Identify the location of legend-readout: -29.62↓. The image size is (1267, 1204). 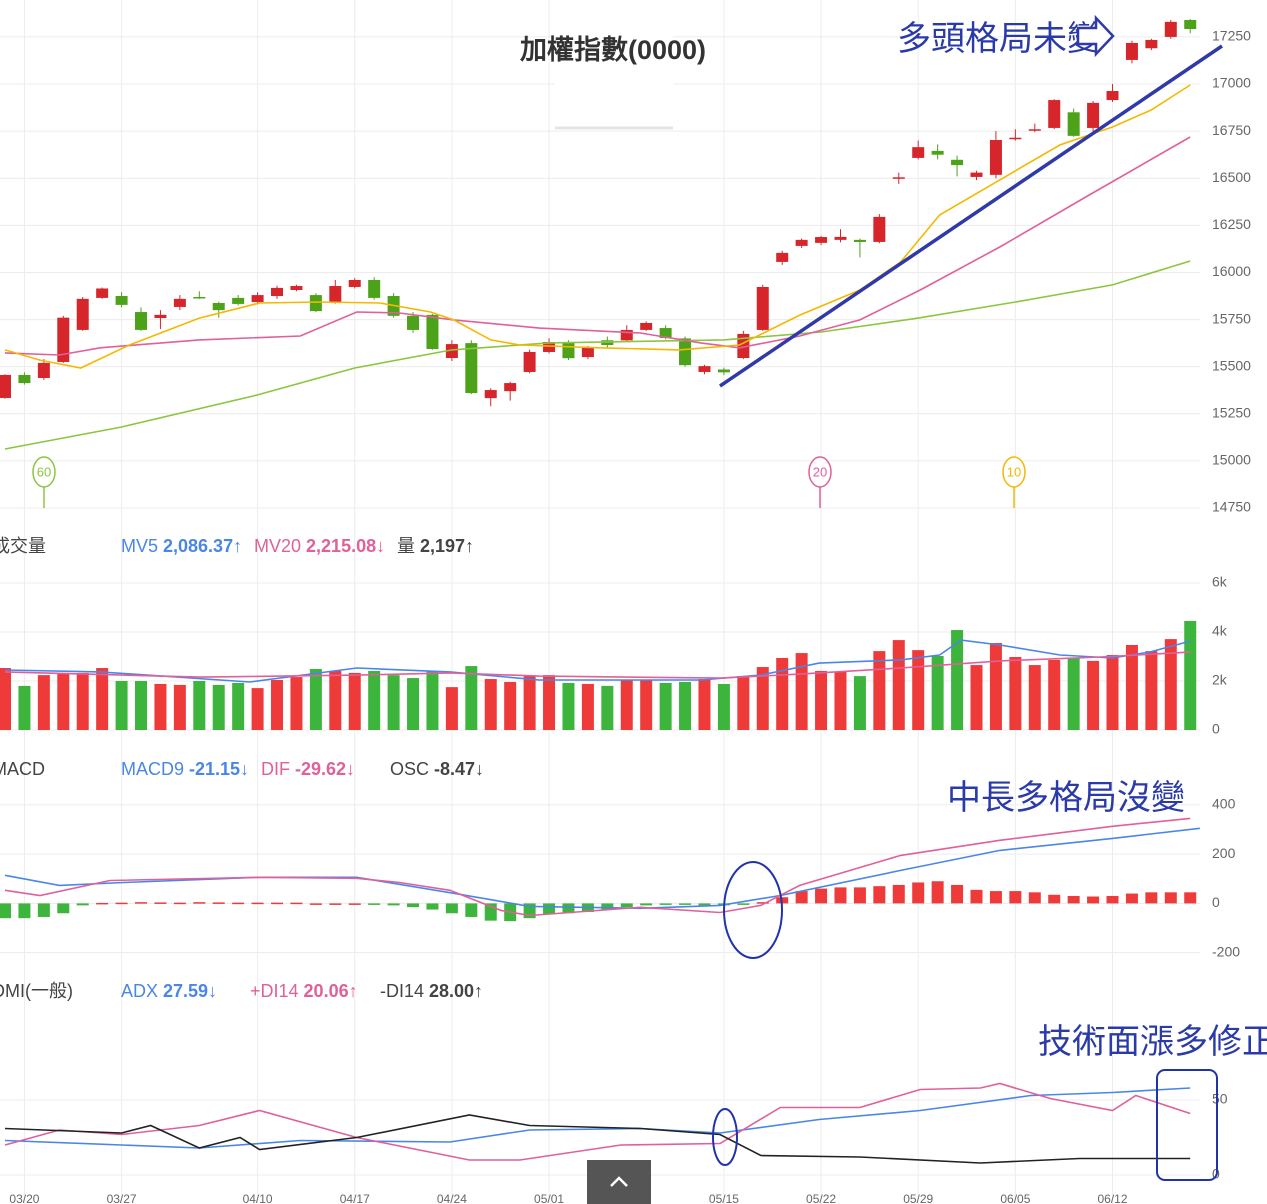
(325, 769).